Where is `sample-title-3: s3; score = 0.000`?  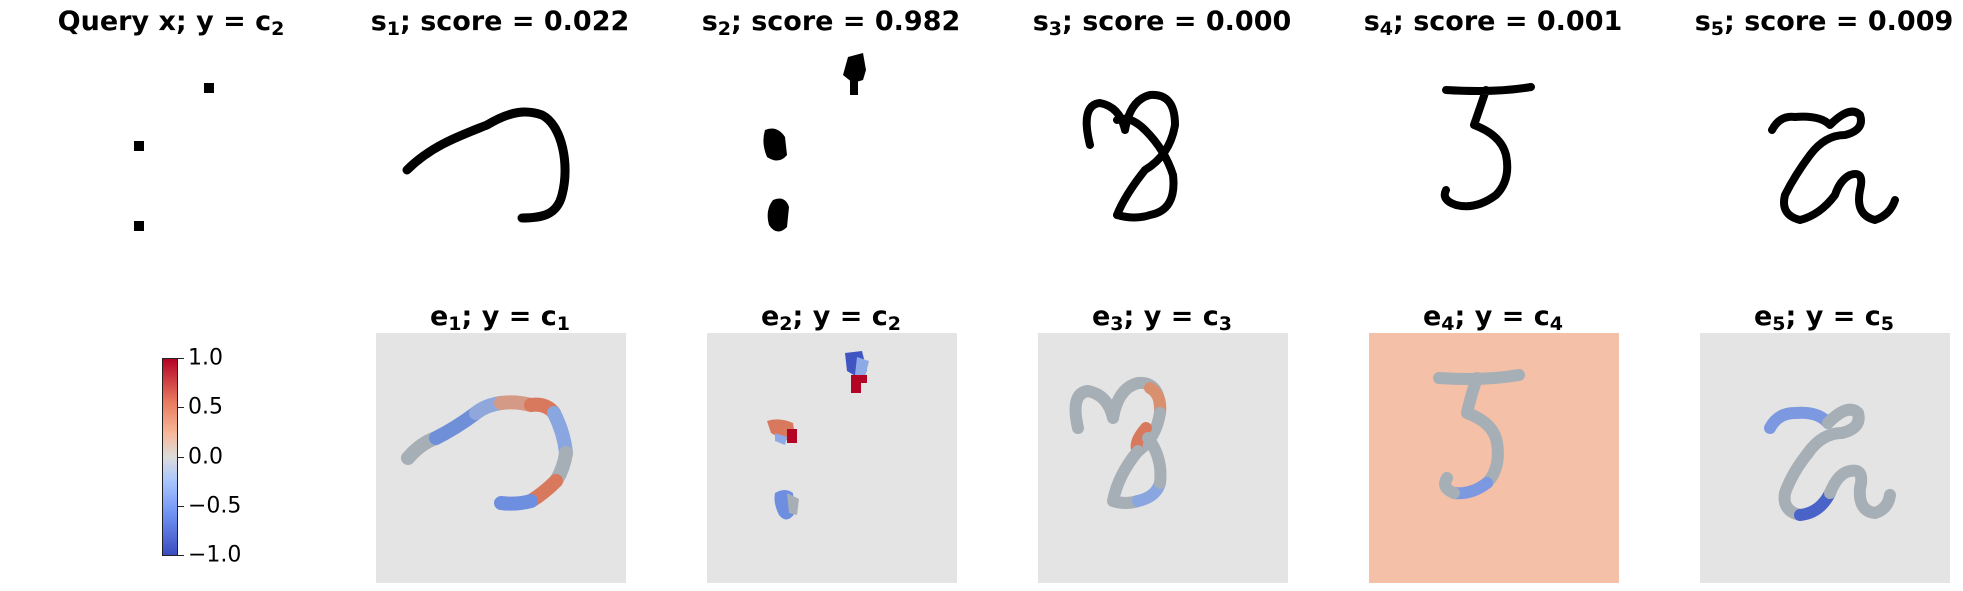
sample-title-3: s3; score = 0.000 is located at coordinates (1162, 23).